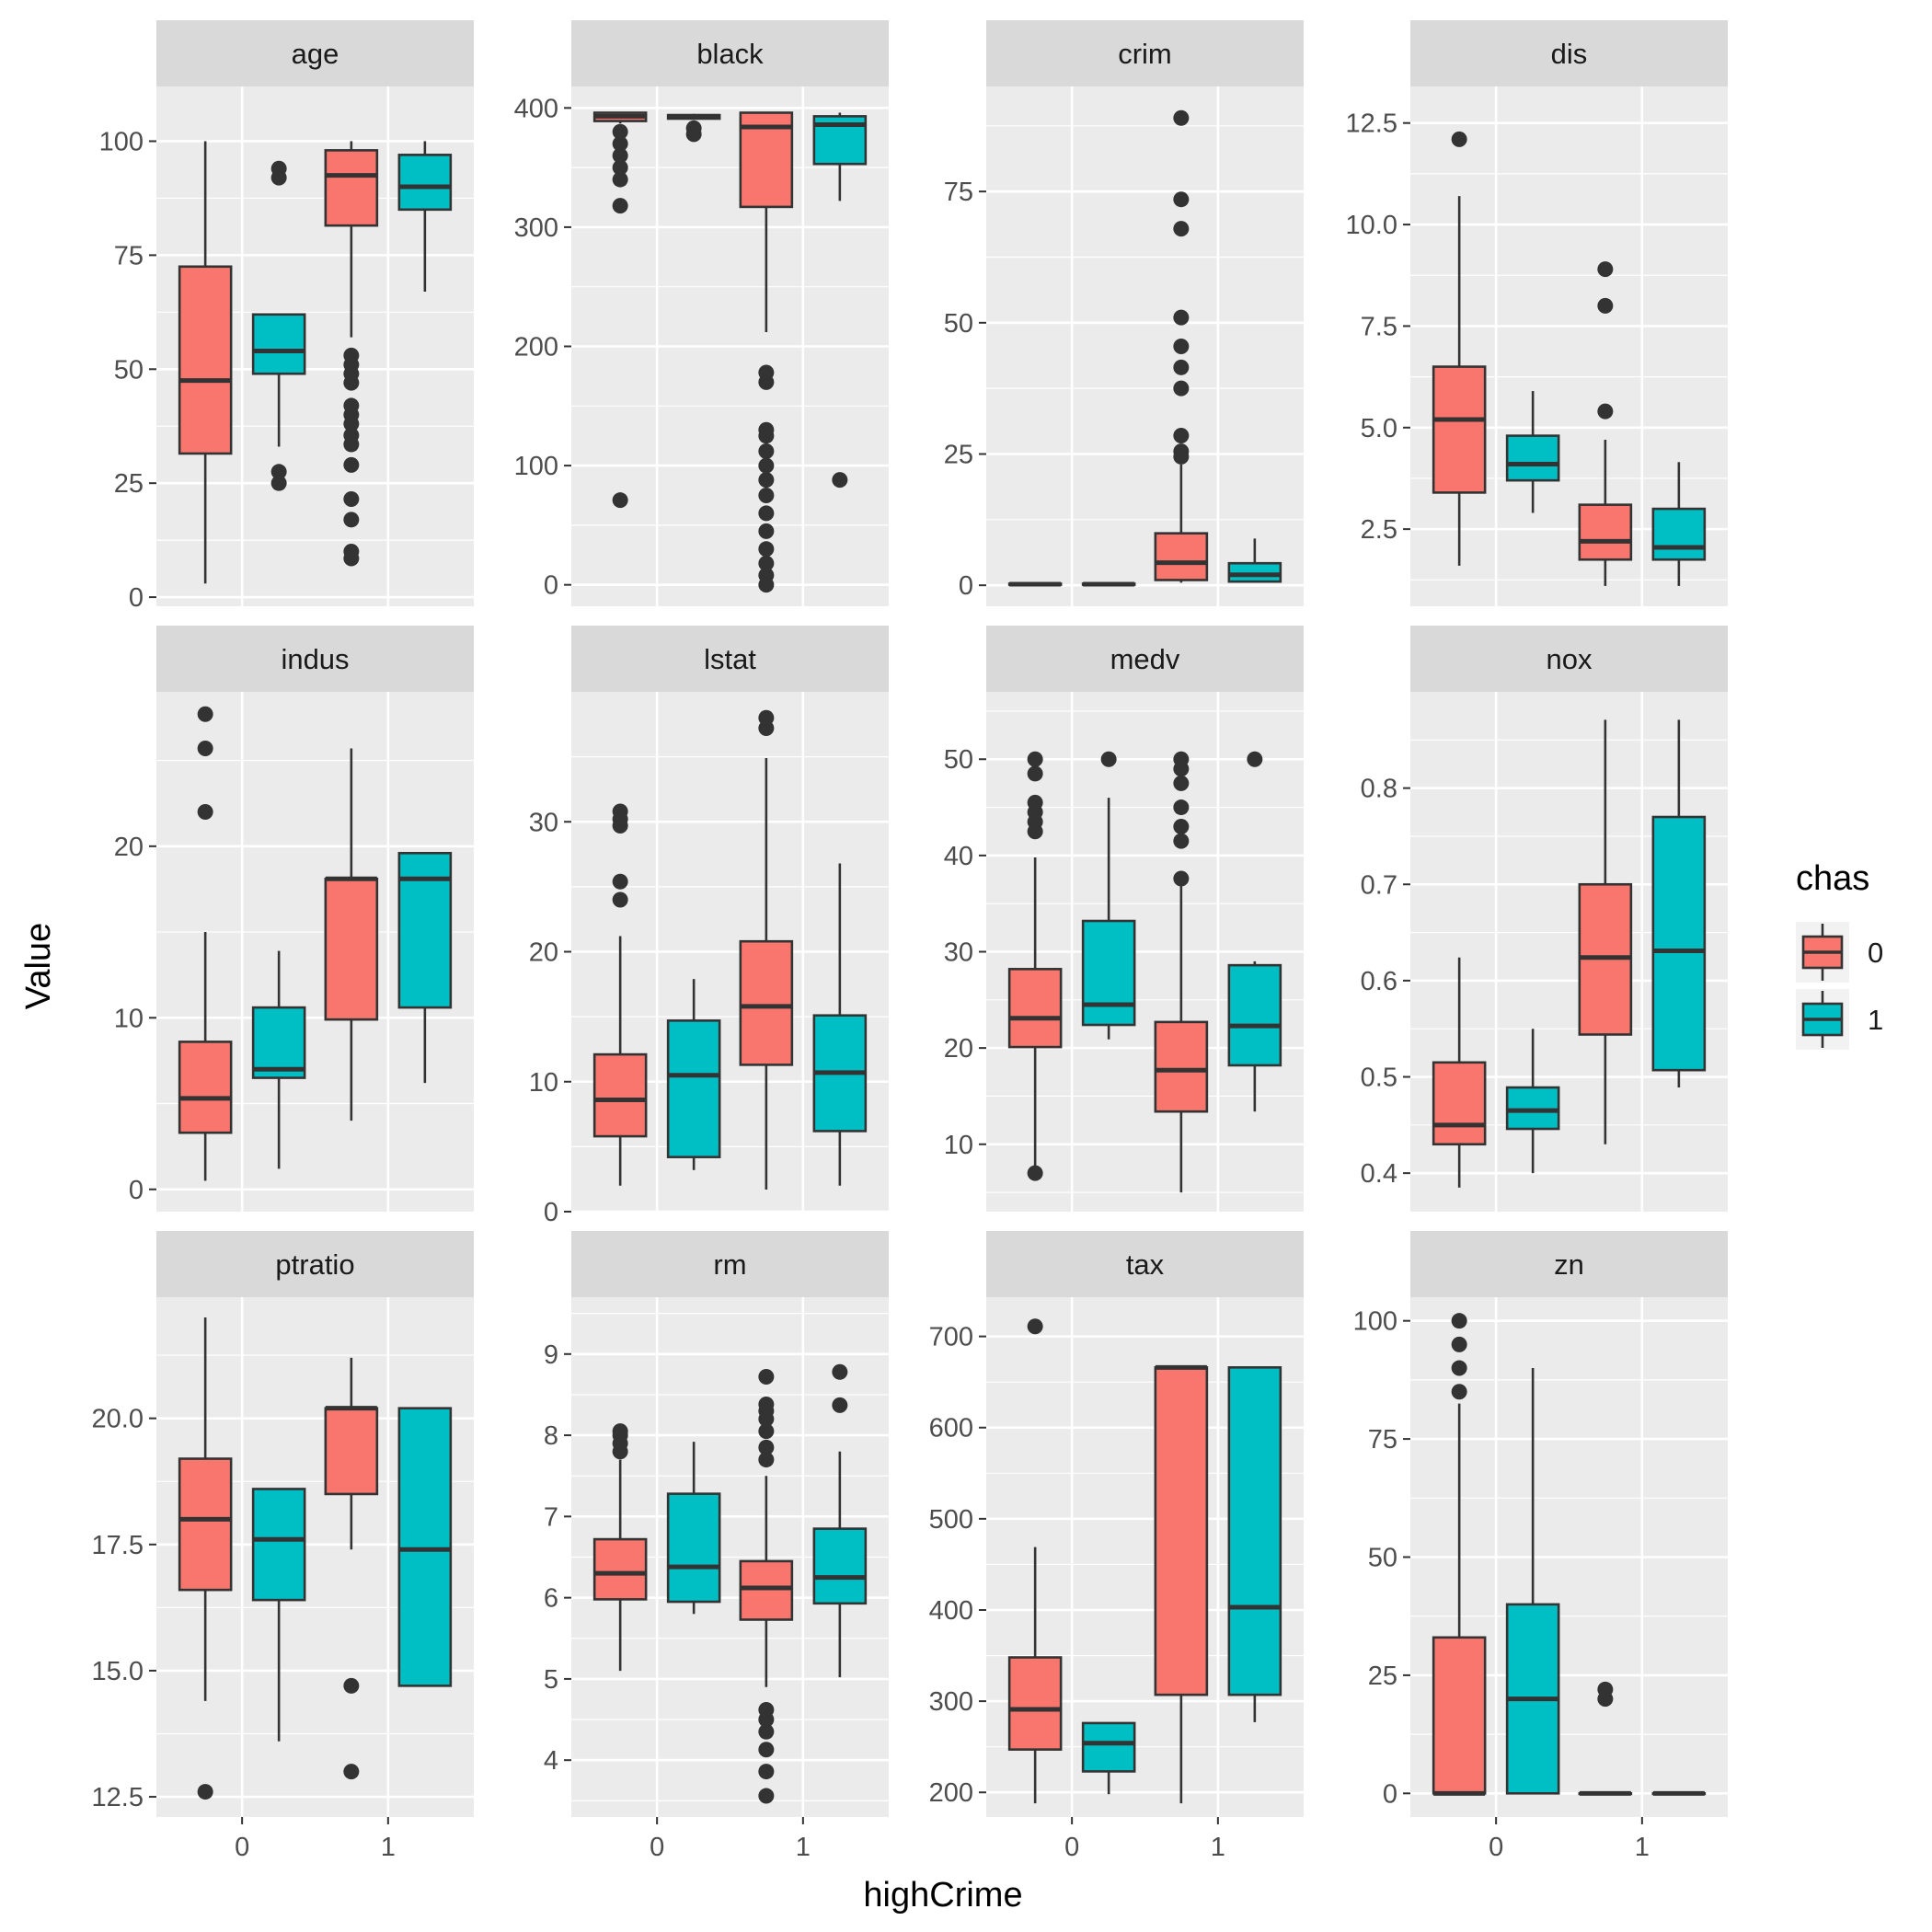  What do you see at coordinates (536, 108) in the screenshot?
I see `y-tick-label: 400` at bounding box center [536, 108].